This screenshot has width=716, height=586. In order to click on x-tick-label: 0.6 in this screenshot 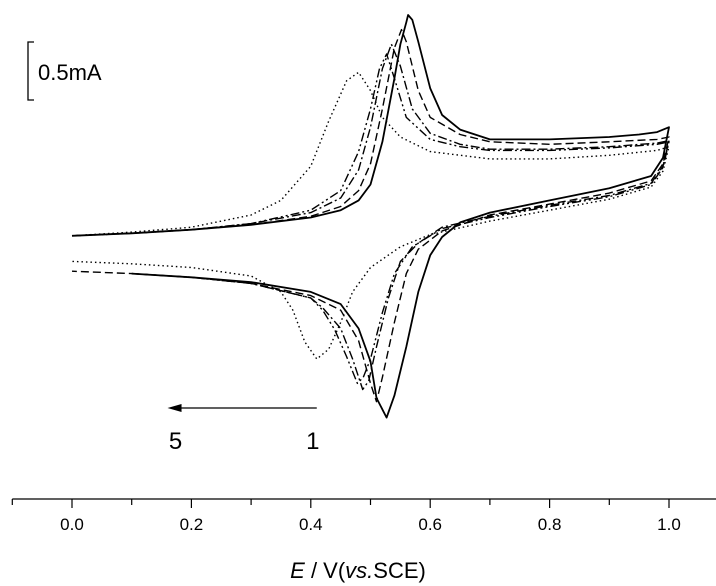, I will do `click(430, 524)`.